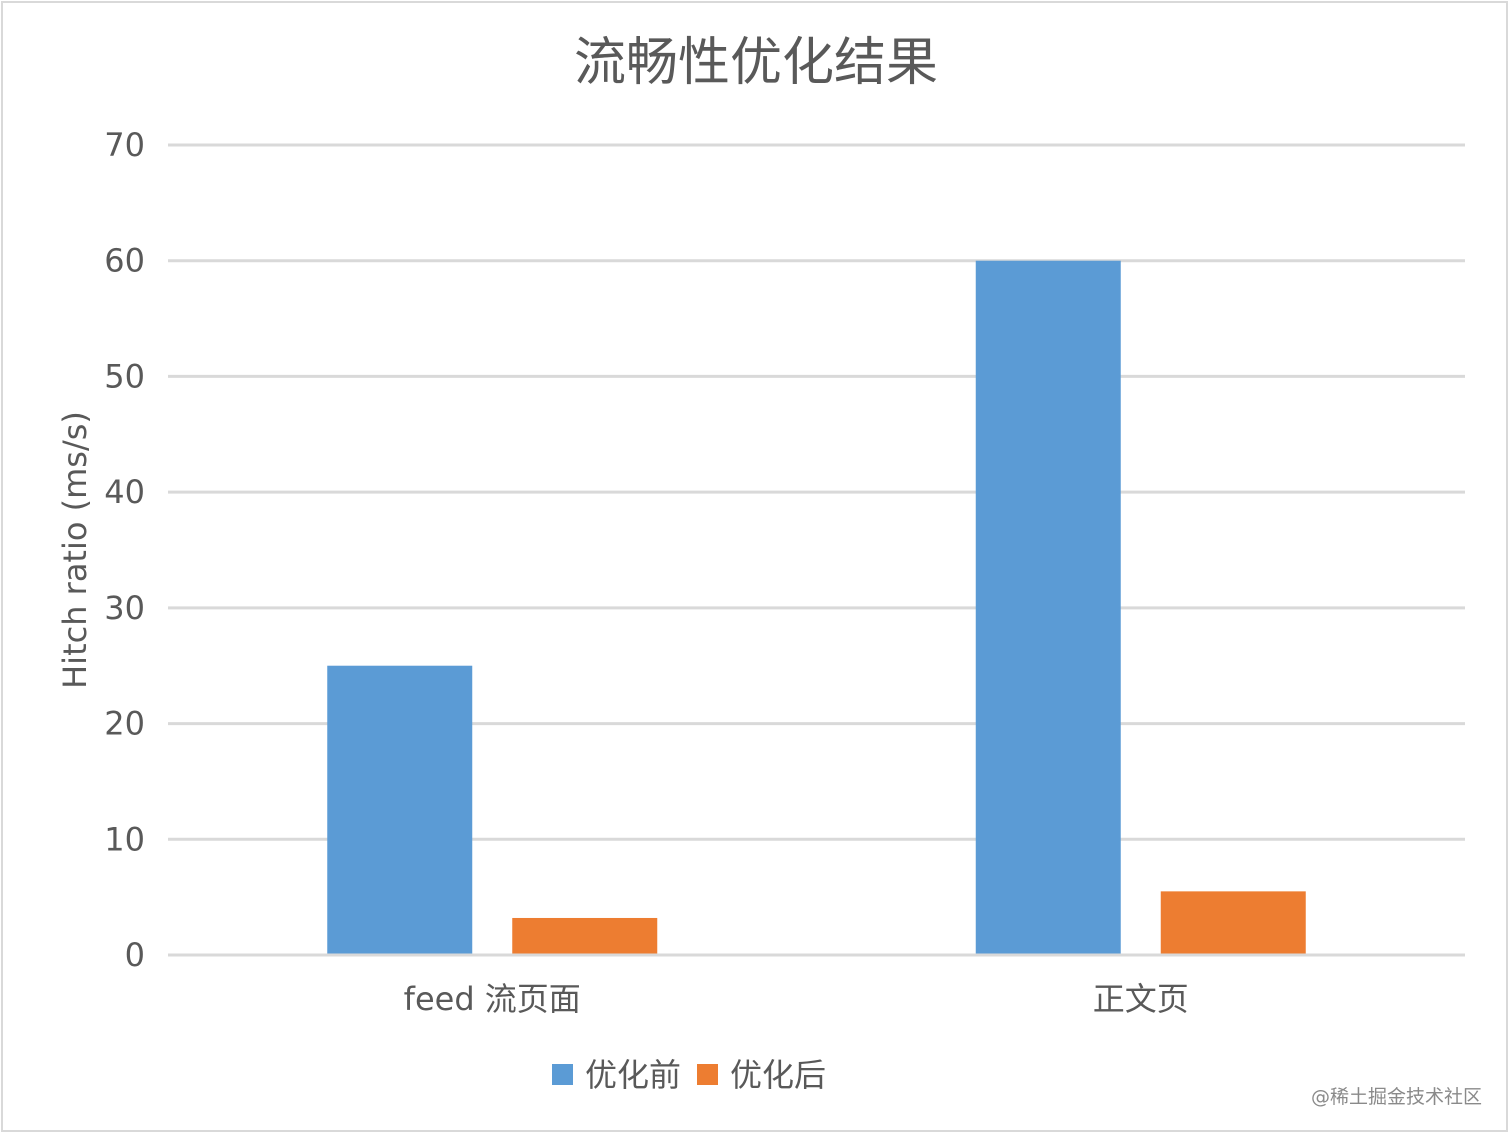 This screenshot has height=1136, width=1512. I want to click on y-tick-label: 30, so click(124, 608).